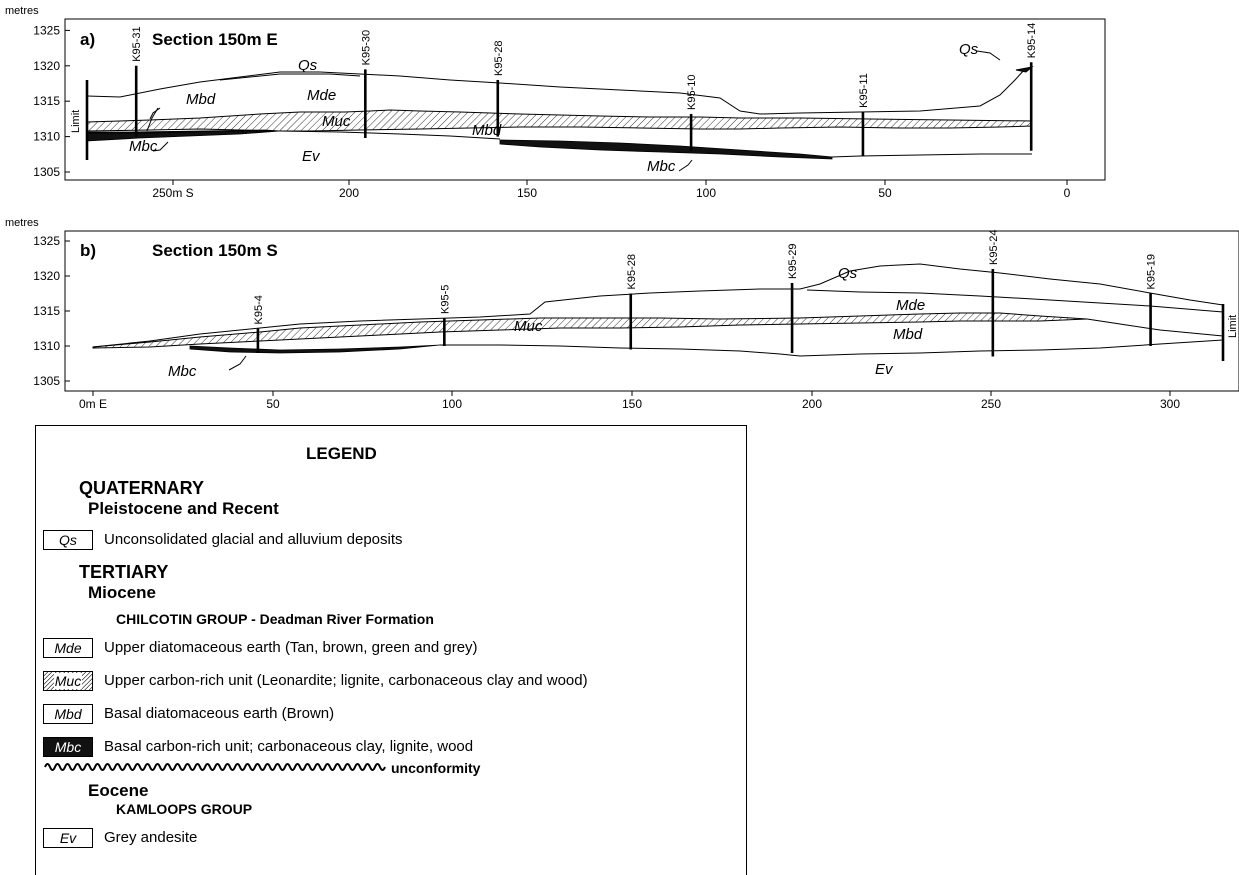  I want to click on legend-swatch-mde: Mde, so click(68, 648).